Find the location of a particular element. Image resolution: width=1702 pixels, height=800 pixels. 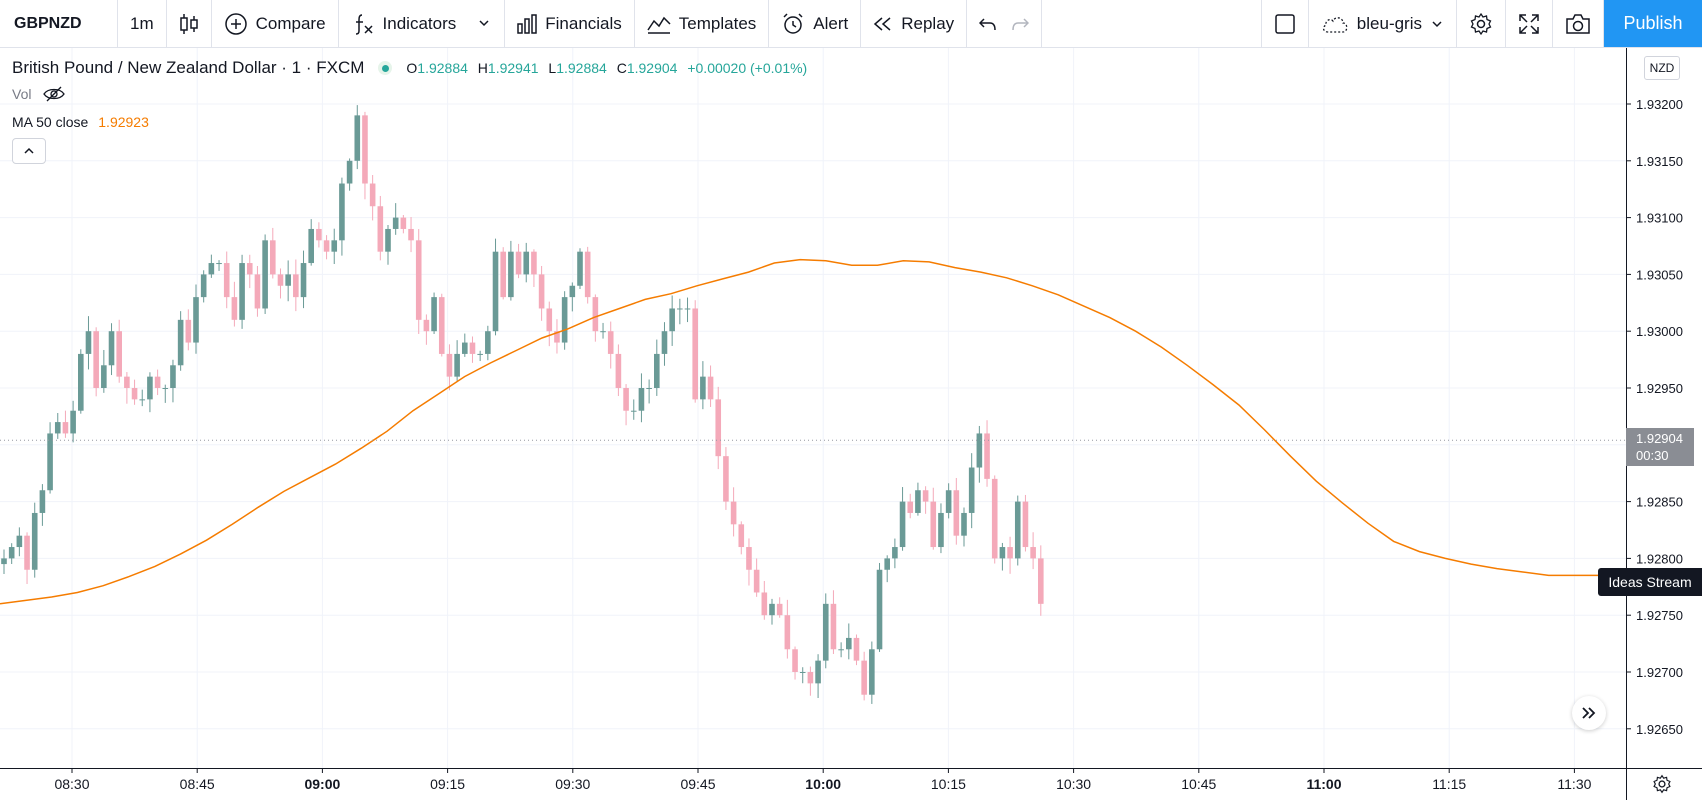

layout-name-button: bleu-gris is located at coordinates (1383, 23).